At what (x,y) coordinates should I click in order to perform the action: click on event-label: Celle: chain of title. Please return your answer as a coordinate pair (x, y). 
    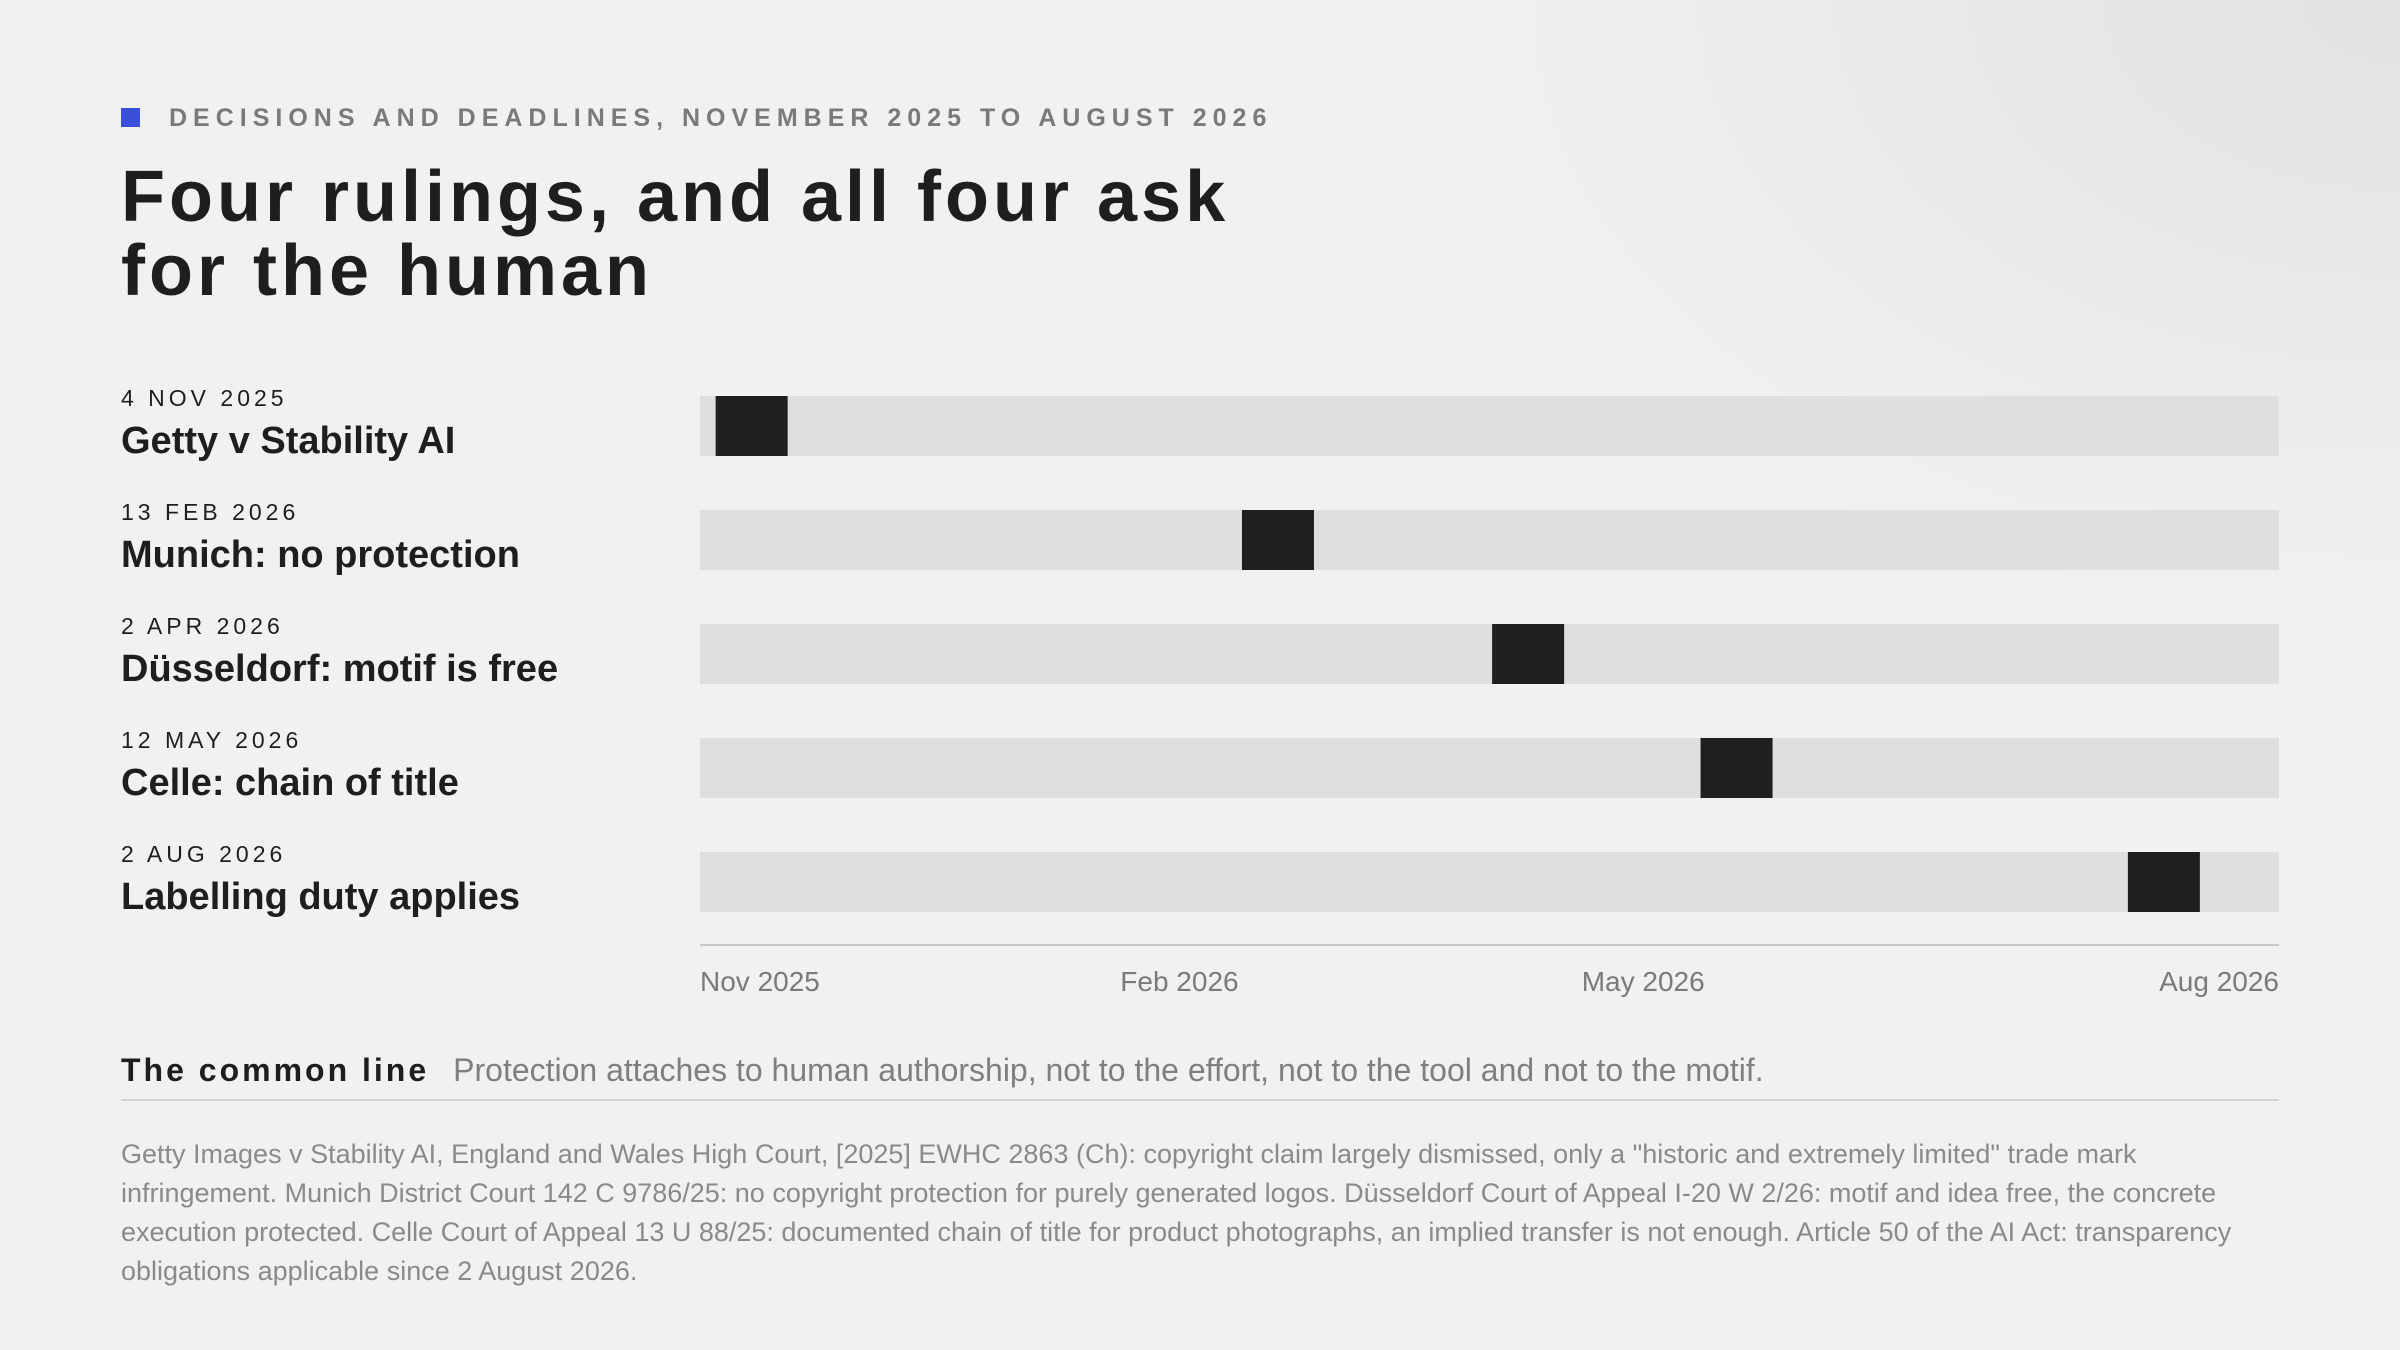
    Looking at the image, I should click on (290, 783).